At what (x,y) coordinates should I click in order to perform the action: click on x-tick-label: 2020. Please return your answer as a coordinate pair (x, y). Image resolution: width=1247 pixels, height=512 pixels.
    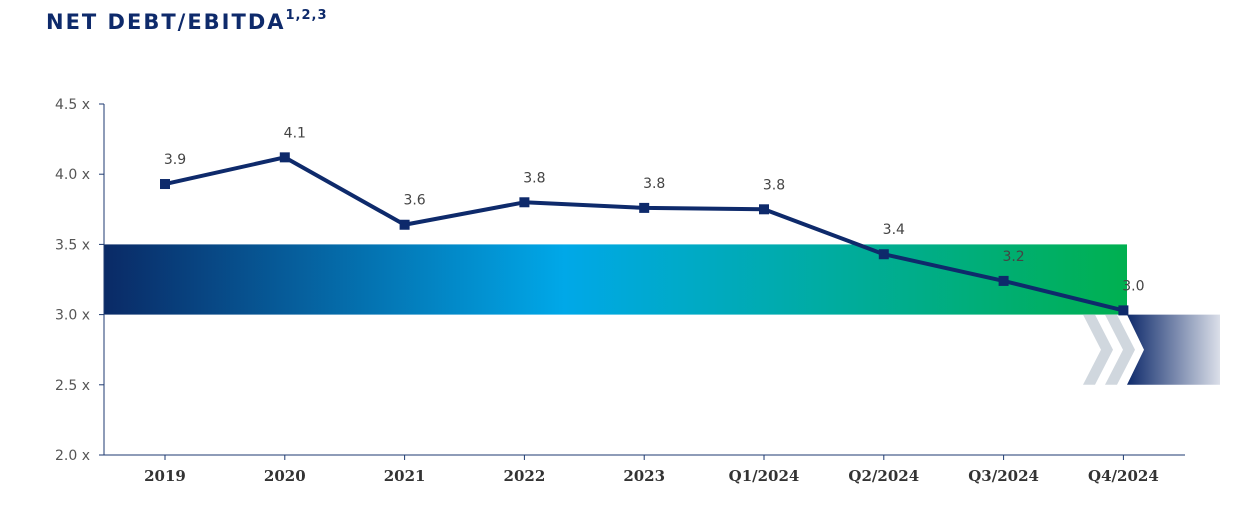
    Looking at the image, I should click on (285, 476).